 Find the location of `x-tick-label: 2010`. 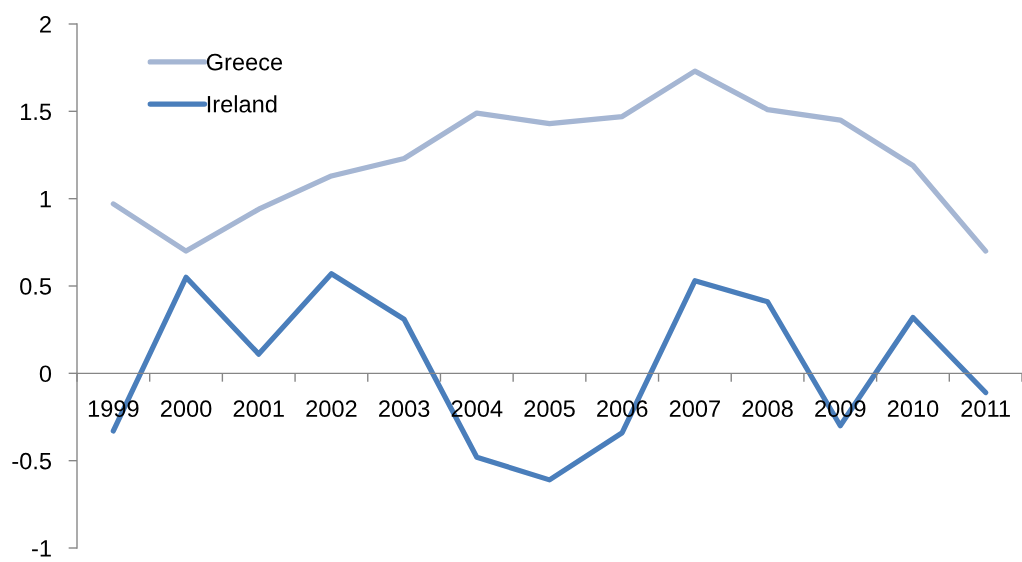

x-tick-label: 2010 is located at coordinates (913, 409).